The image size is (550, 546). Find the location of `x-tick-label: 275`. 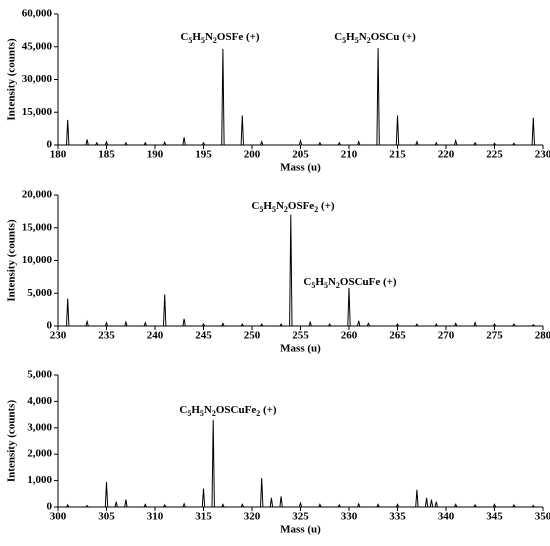

x-tick-label: 275 is located at coordinates (494, 336).